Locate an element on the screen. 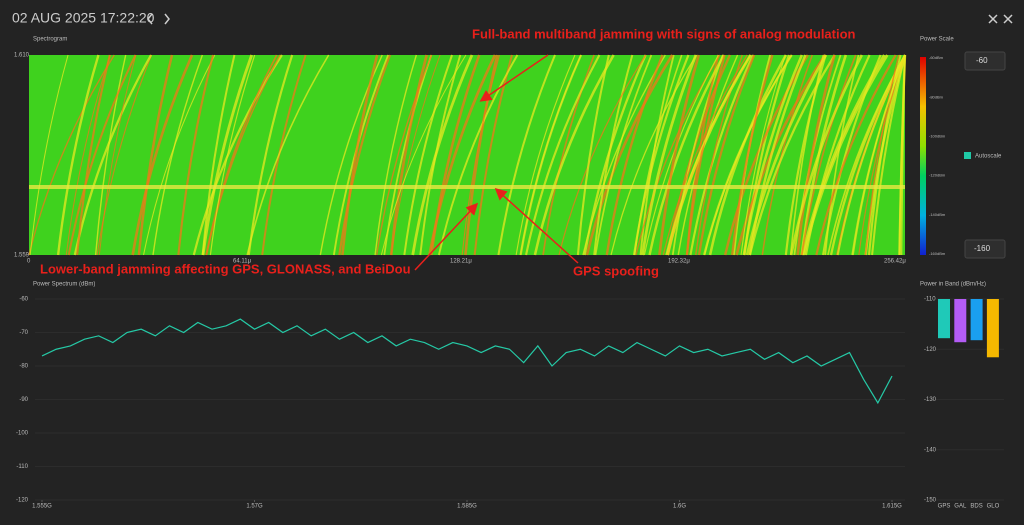  x-tick-label: GAL is located at coordinates (960, 507).